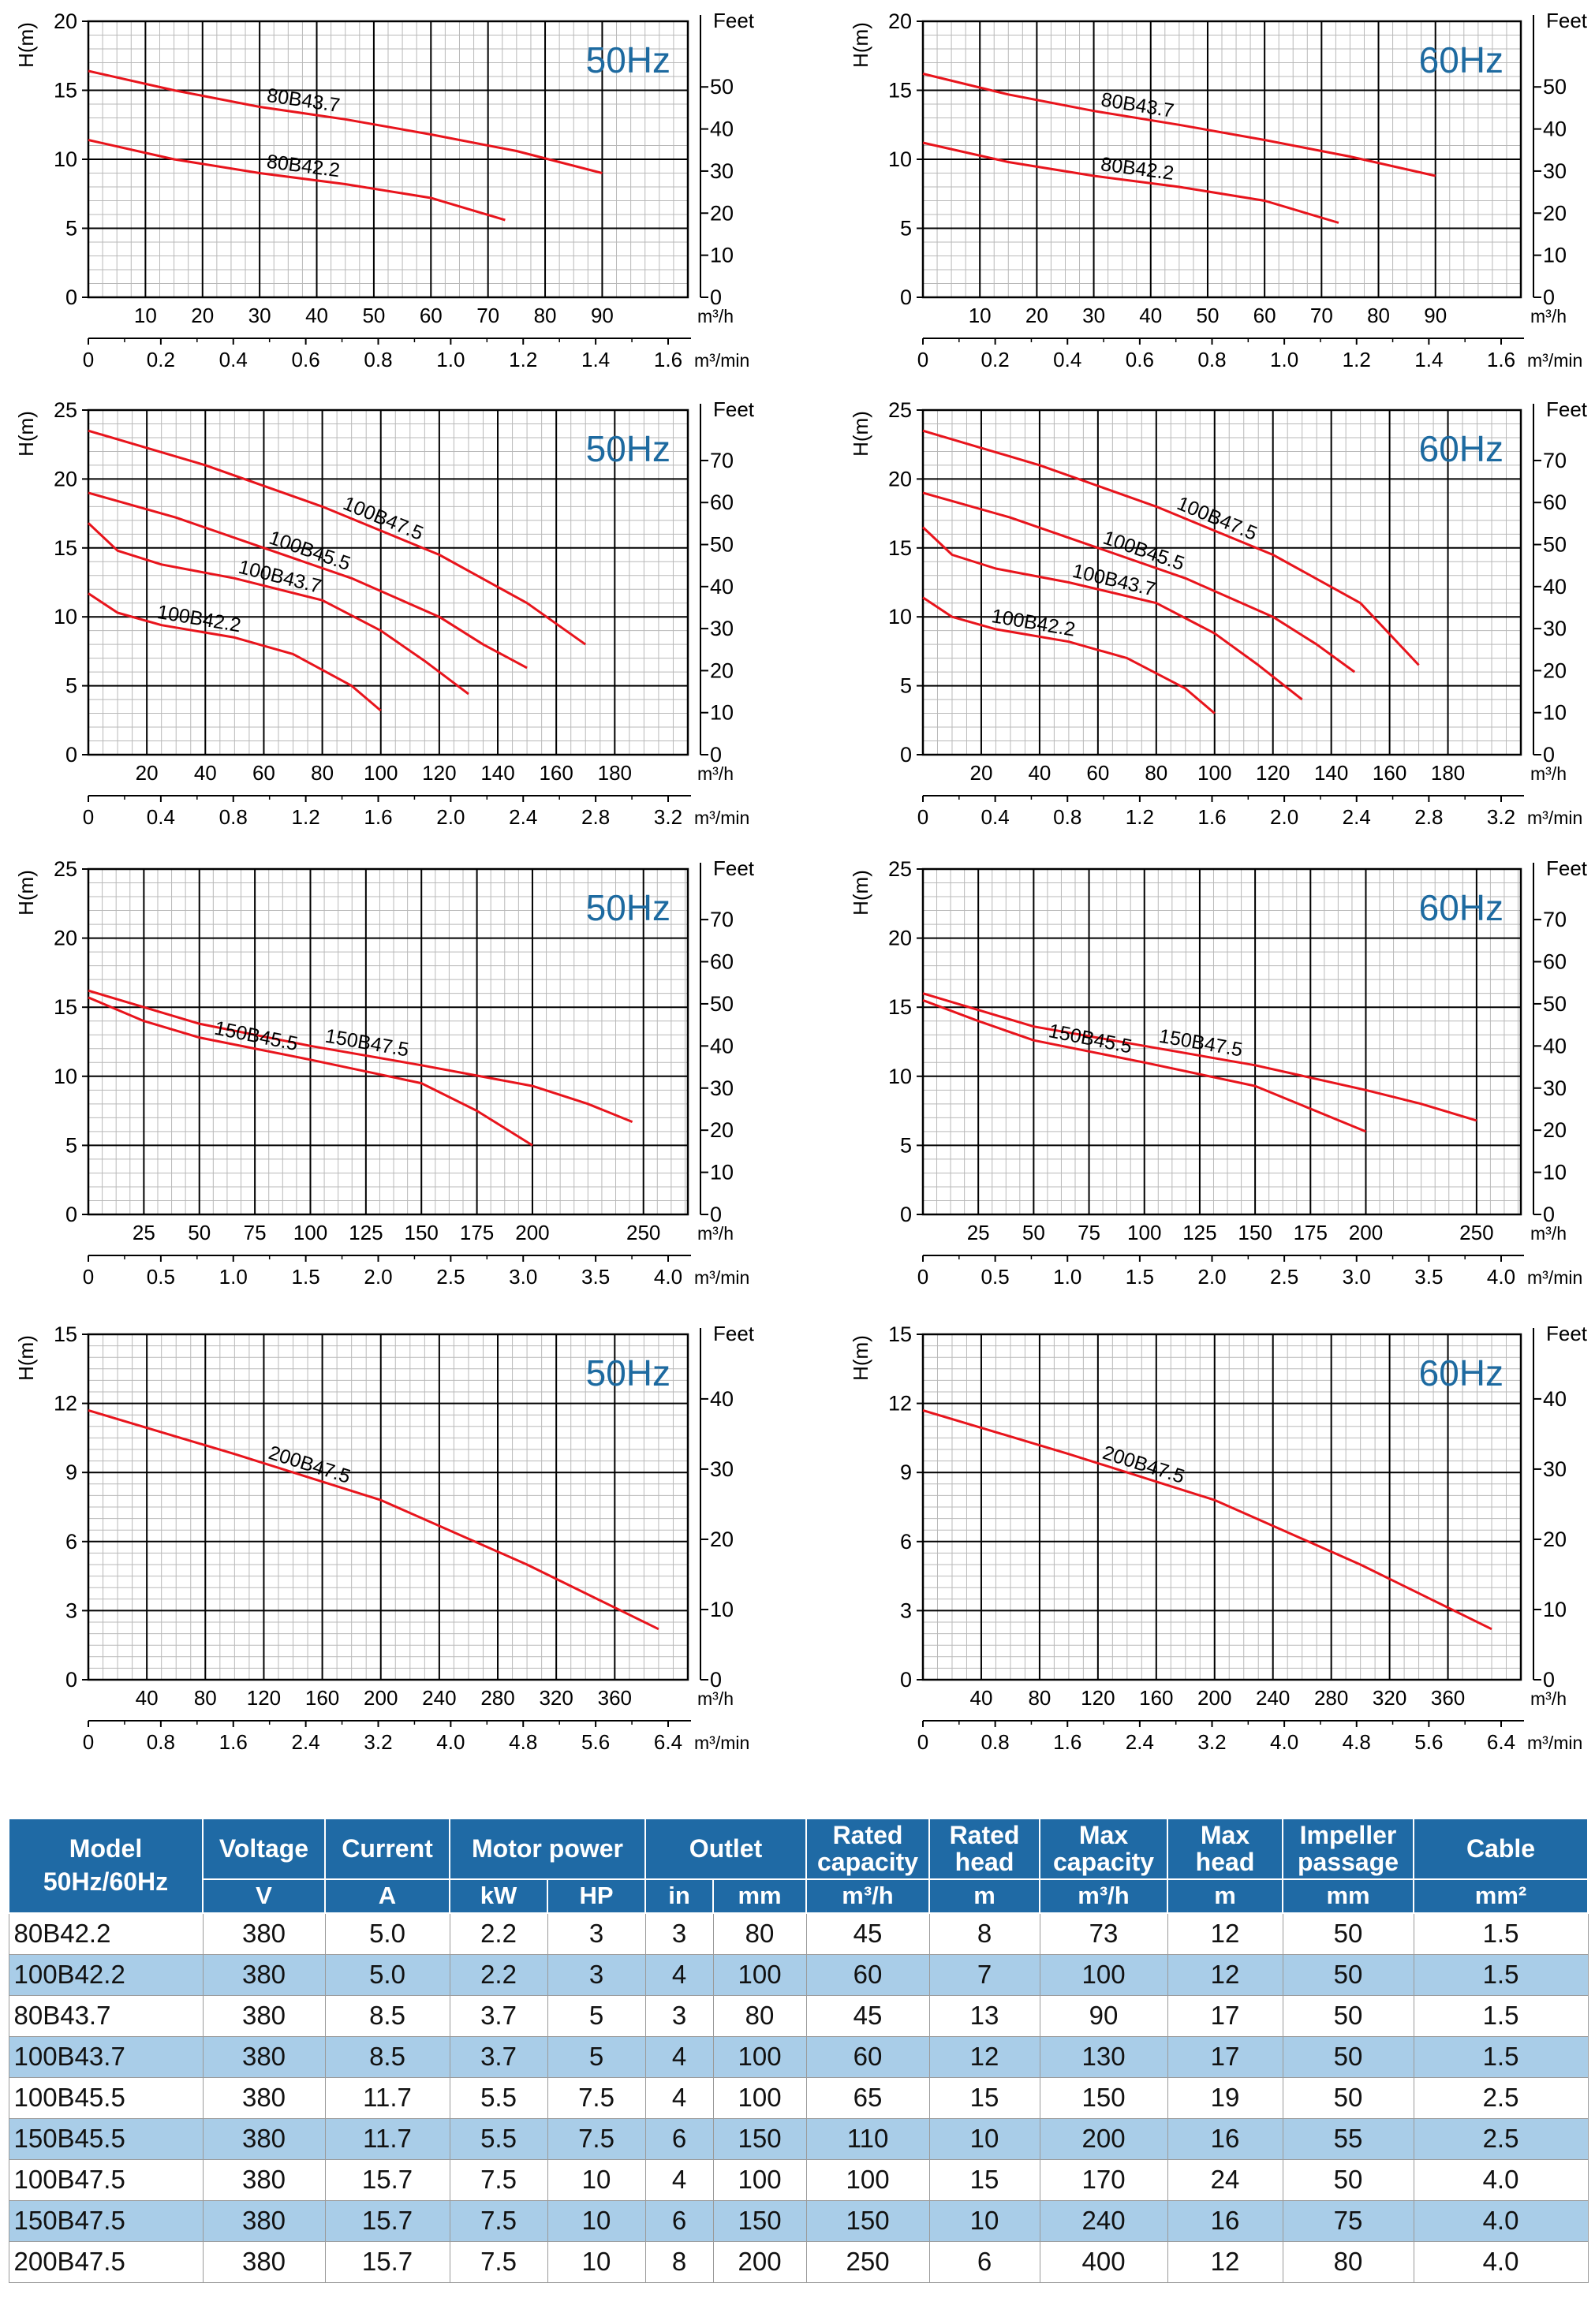 This screenshot has width=1595, height=2324. Describe the element at coordinates (1144, 1232) in the screenshot. I see `x-tick-label: 100` at that location.